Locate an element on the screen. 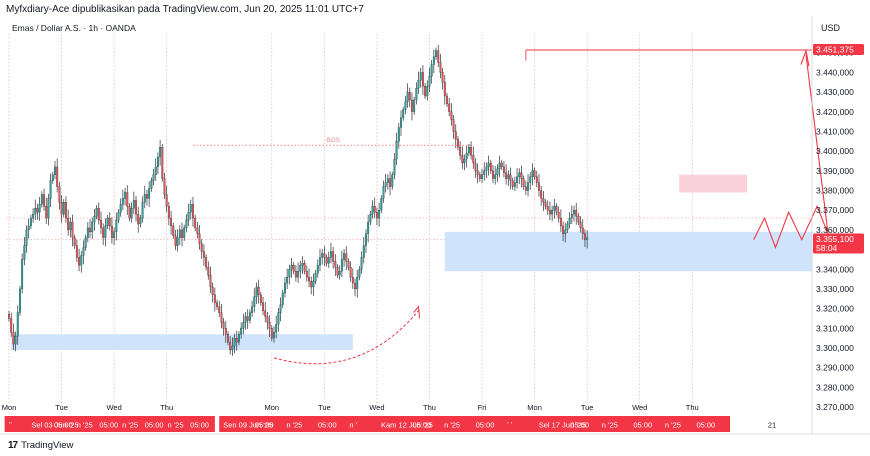 This screenshot has height=456, width=870. price-tick-label: 3.430,000 is located at coordinates (835, 92).